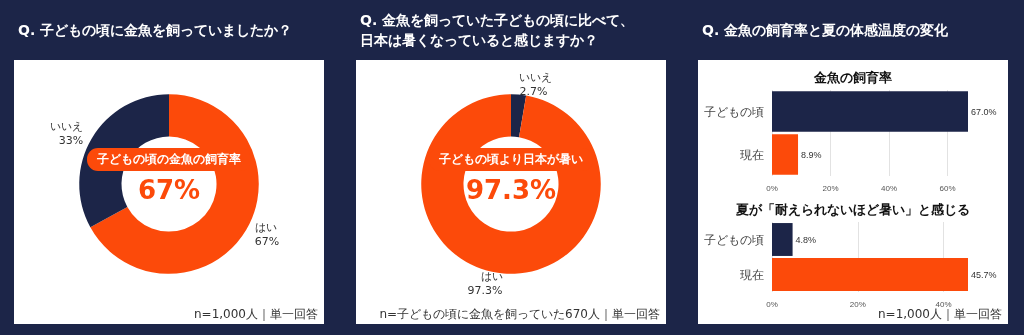  Describe the element at coordinates (485, 290) in the screenshot. I see `data-label: 97.3%` at that location.